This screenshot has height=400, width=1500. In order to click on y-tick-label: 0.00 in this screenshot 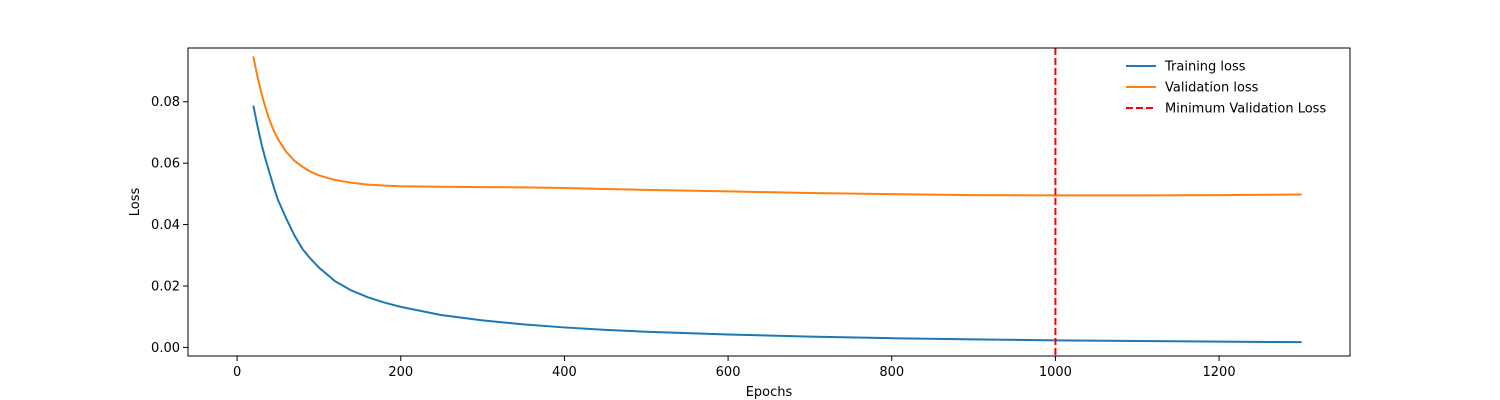, I will do `click(165, 348)`.